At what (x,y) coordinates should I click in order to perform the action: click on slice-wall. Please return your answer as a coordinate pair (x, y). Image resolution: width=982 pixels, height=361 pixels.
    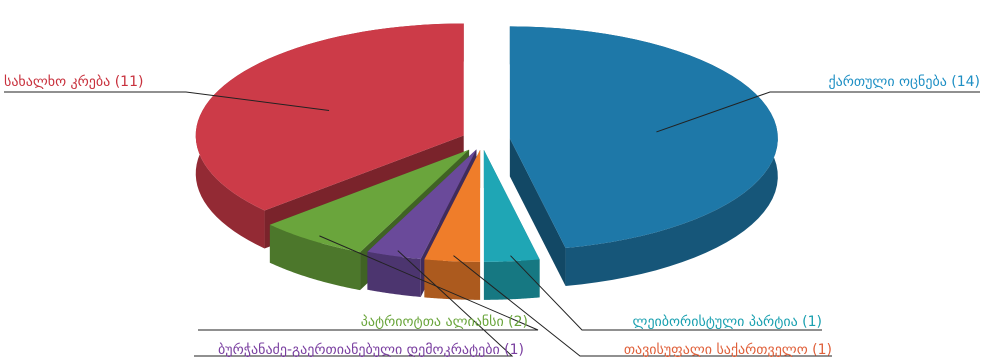
    Looking at the image, I should click on (537, 212).